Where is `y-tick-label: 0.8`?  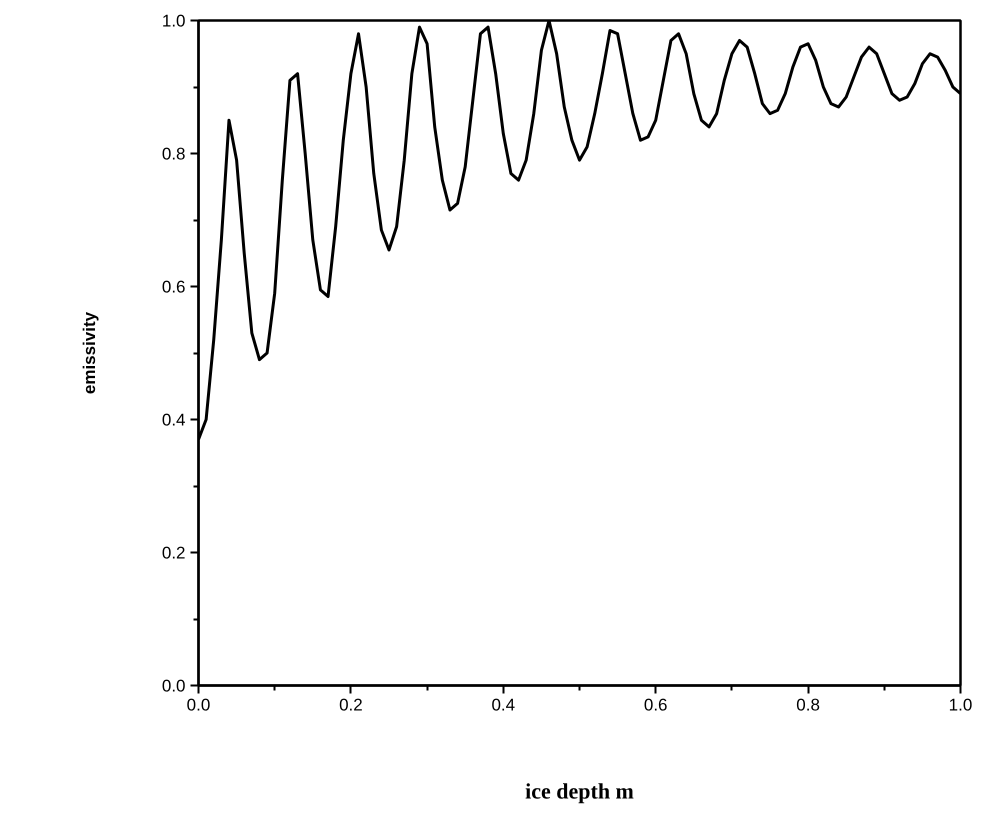
y-tick-label: 0.8 is located at coordinates (174, 154).